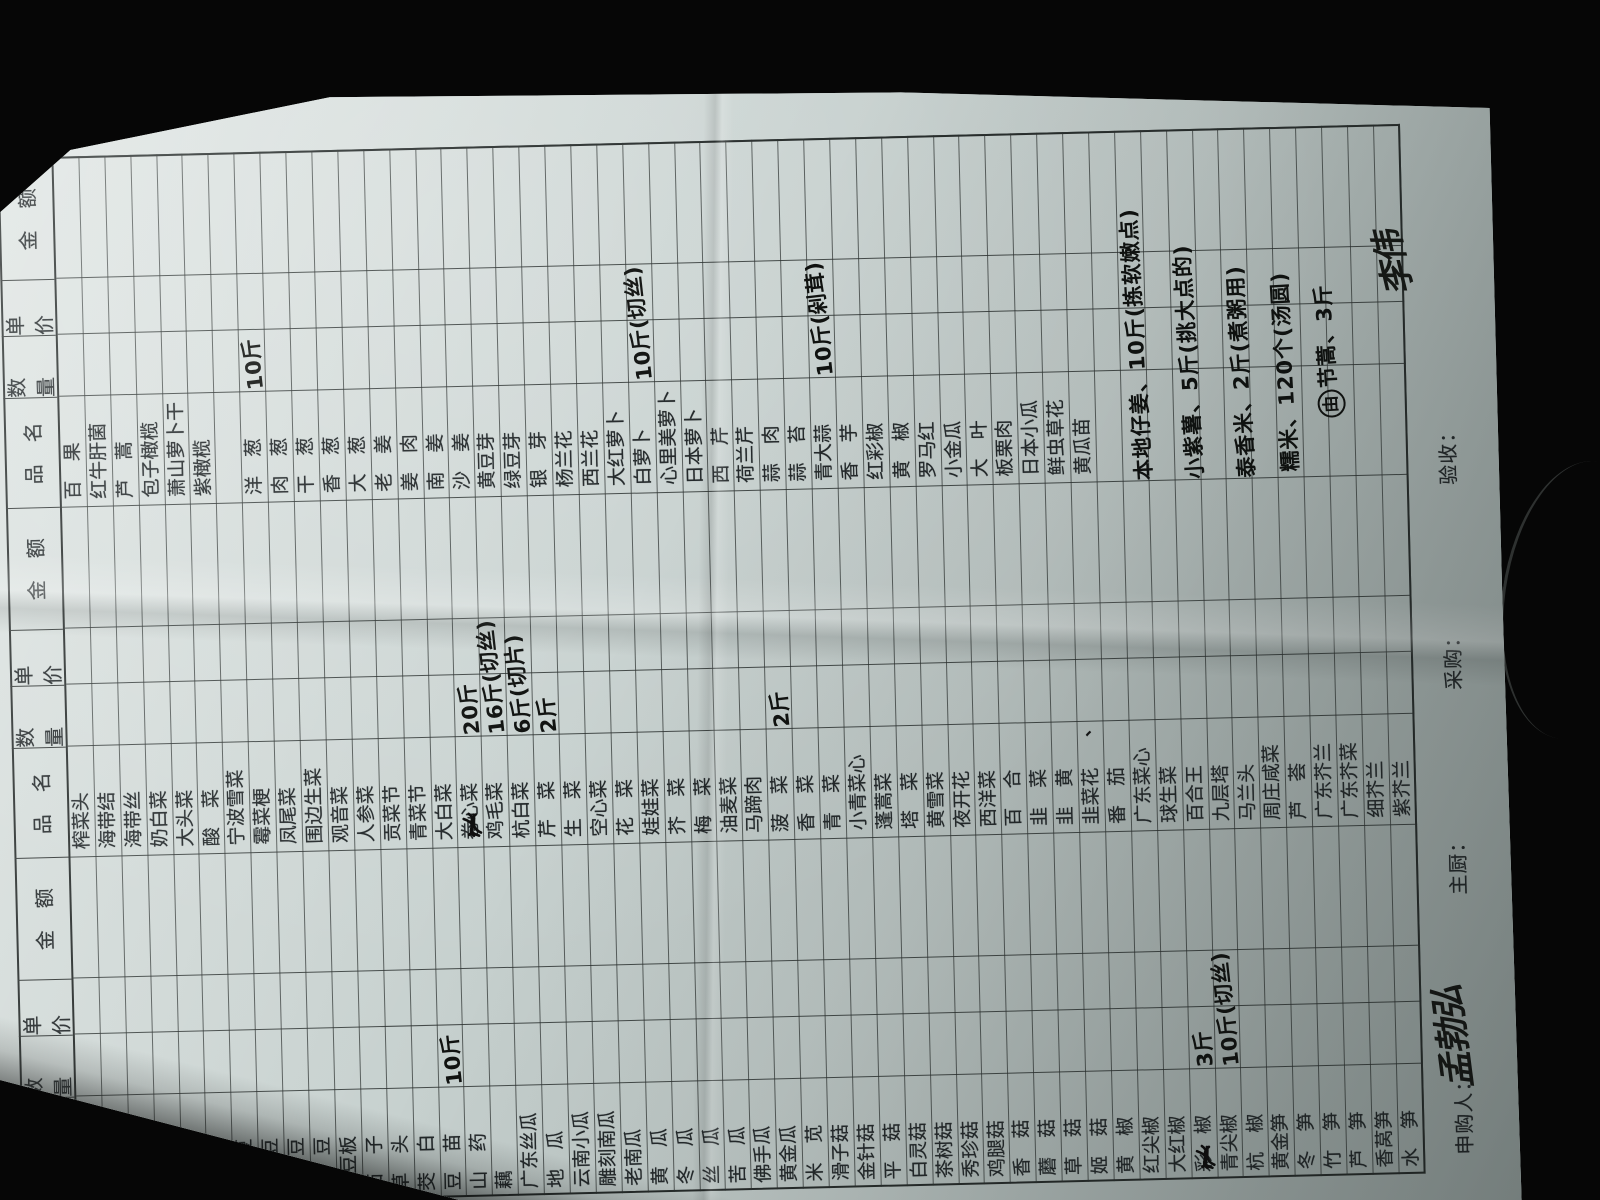 This screenshot has height=1200, width=1600. What do you see at coordinates (462, 461) in the screenshot?
I see `item-name: 沙 姜` at bounding box center [462, 461].